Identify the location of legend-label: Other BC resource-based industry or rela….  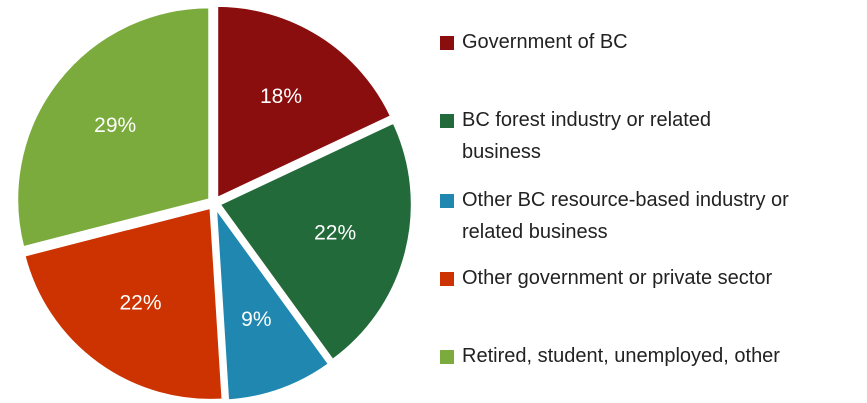
(625, 216).